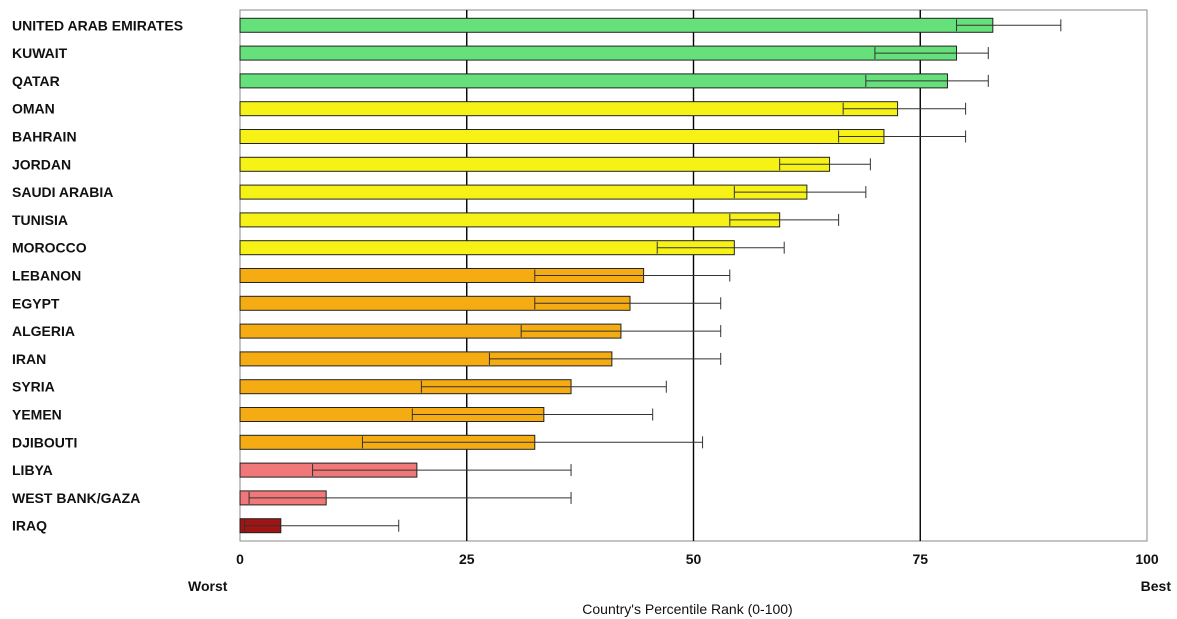  What do you see at coordinates (44, 136) in the screenshot?
I see `category-label: BAHRAIN` at bounding box center [44, 136].